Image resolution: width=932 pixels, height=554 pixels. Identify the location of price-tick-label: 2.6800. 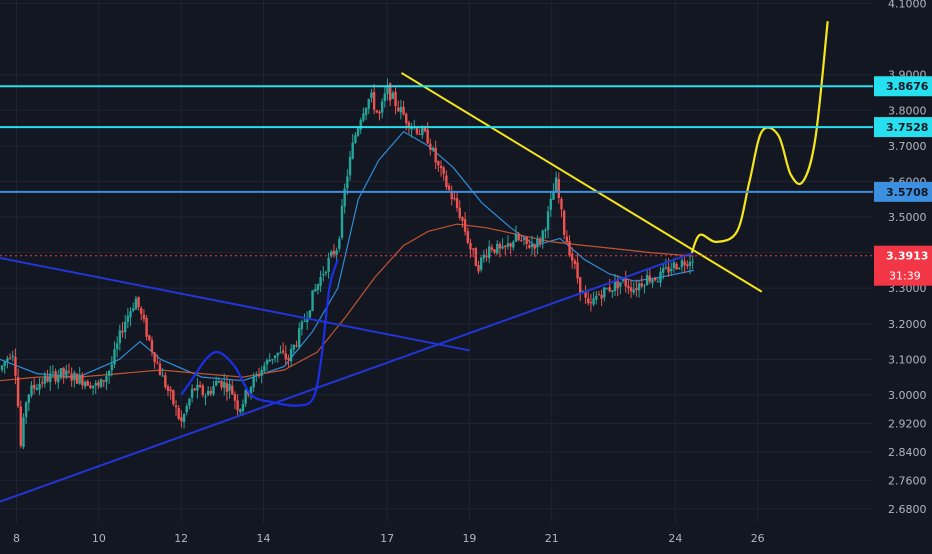
(907, 509).